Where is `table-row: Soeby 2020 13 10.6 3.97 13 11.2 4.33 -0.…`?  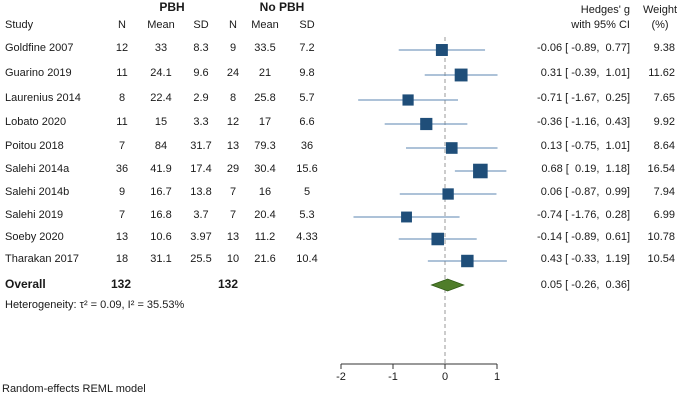 table-row: Soeby 2020 13 10.6 3.97 13 11.2 4.33 -0.… is located at coordinates (342, 239).